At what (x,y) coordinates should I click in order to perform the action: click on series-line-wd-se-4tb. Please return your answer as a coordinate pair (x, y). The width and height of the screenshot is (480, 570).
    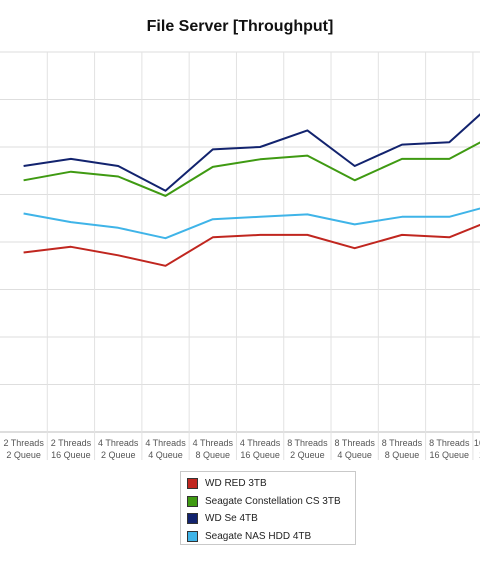
    Looking at the image, I should click on (251, 152).